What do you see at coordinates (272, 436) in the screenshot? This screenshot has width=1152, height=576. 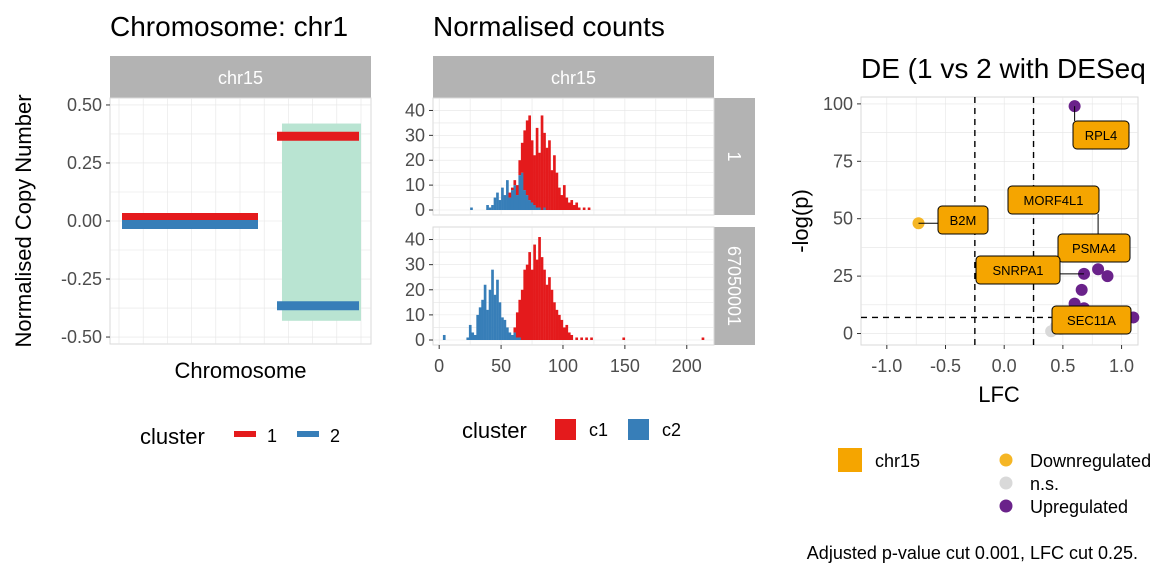 I see `cn-legend-label-1: 1` at bounding box center [272, 436].